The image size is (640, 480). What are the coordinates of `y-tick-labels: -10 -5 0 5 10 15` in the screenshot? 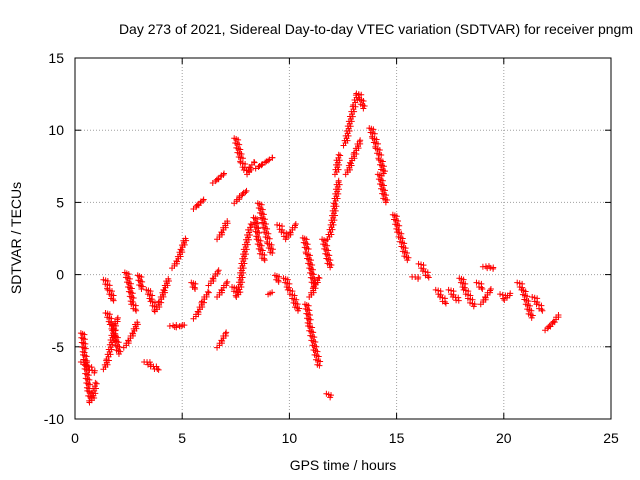 It's located at (54, 238).